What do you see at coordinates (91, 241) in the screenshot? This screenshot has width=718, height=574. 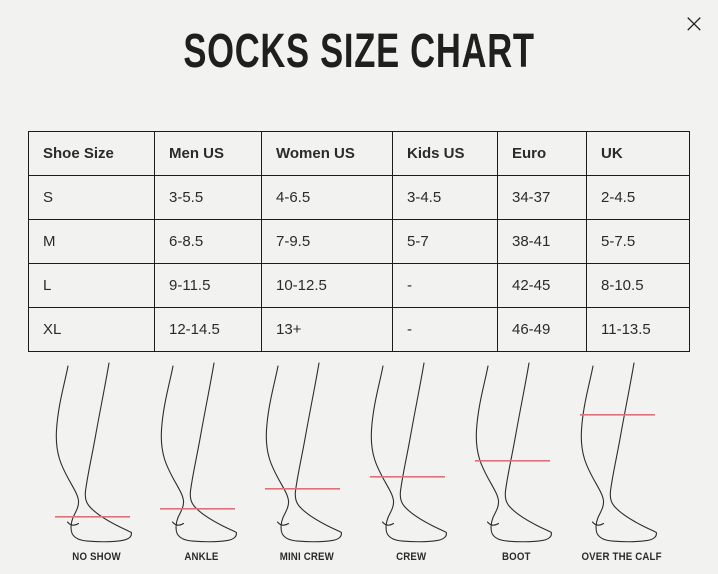 I see `size-label-cell: M` at bounding box center [91, 241].